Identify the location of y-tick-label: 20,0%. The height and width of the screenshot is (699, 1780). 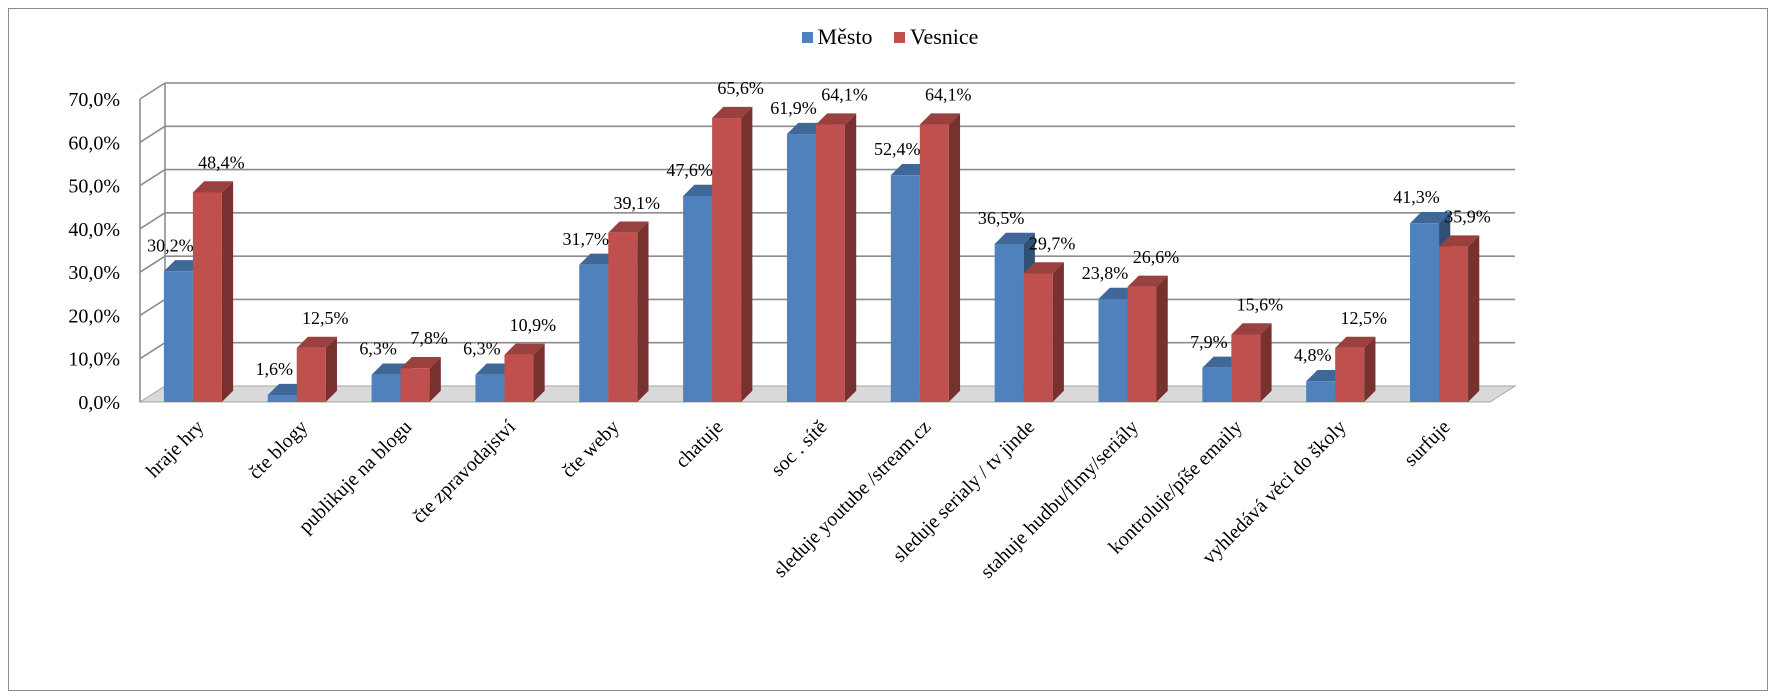
(94, 316).